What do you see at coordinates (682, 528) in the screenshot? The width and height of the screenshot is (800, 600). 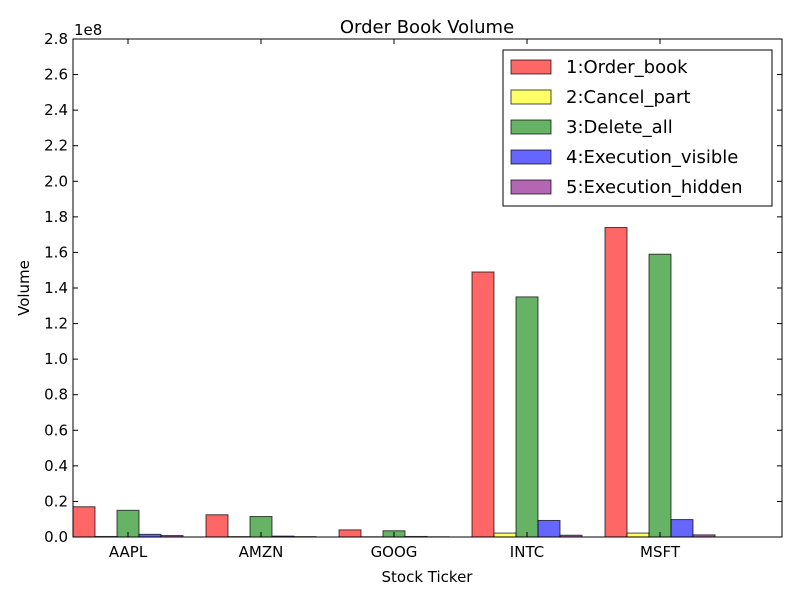 I see `bar-4-execution-visible-msft` at bounding box center [682, 528].